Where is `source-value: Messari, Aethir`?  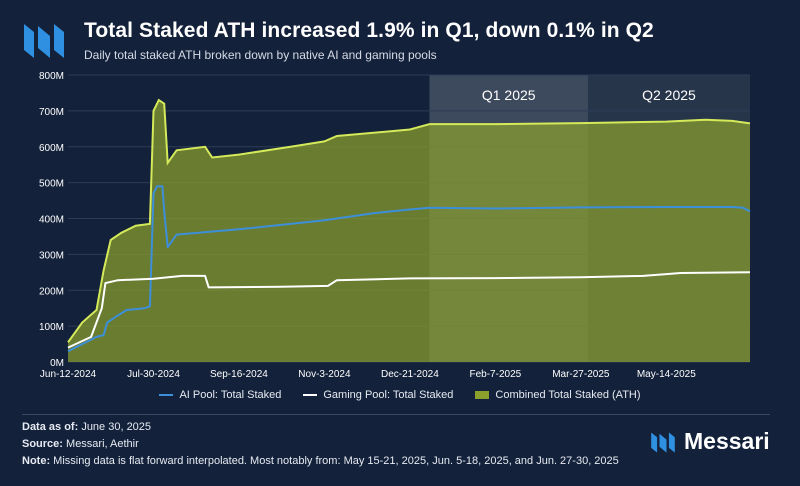 source-value: Messari, Aethir is located at coordinates (102, 444).